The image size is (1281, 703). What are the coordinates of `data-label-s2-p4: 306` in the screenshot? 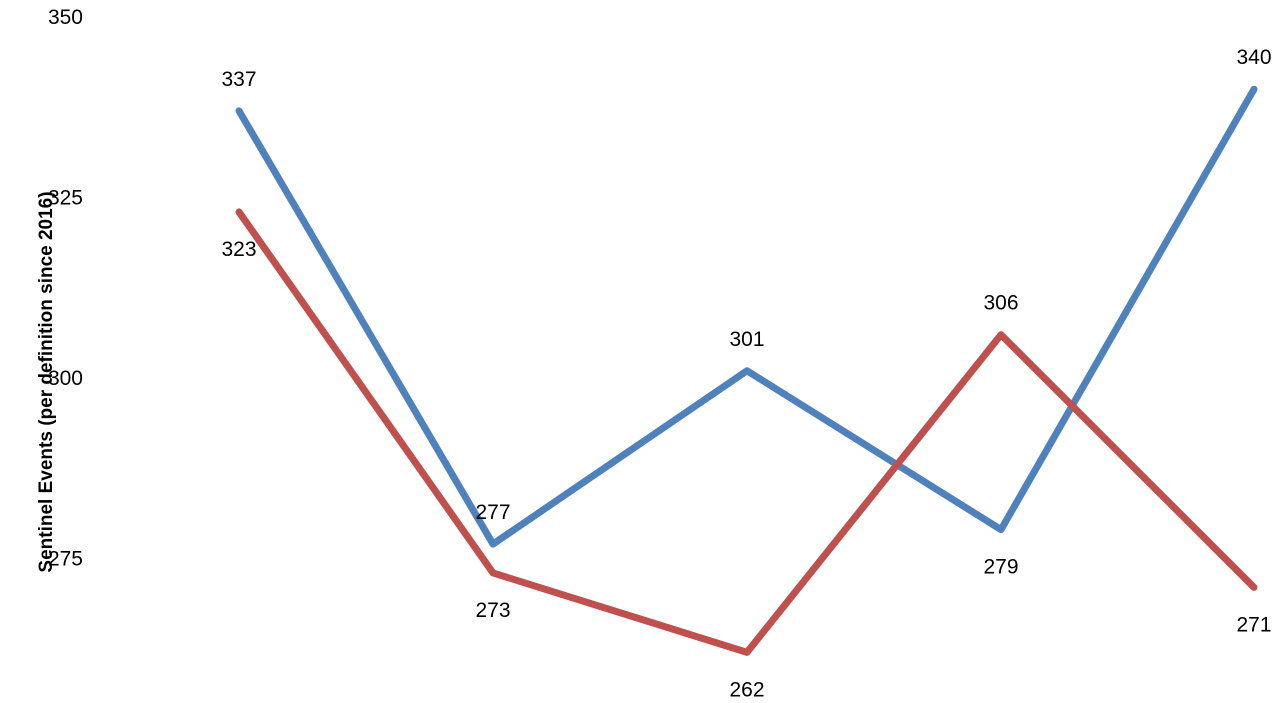 It's located at (1000, 303).